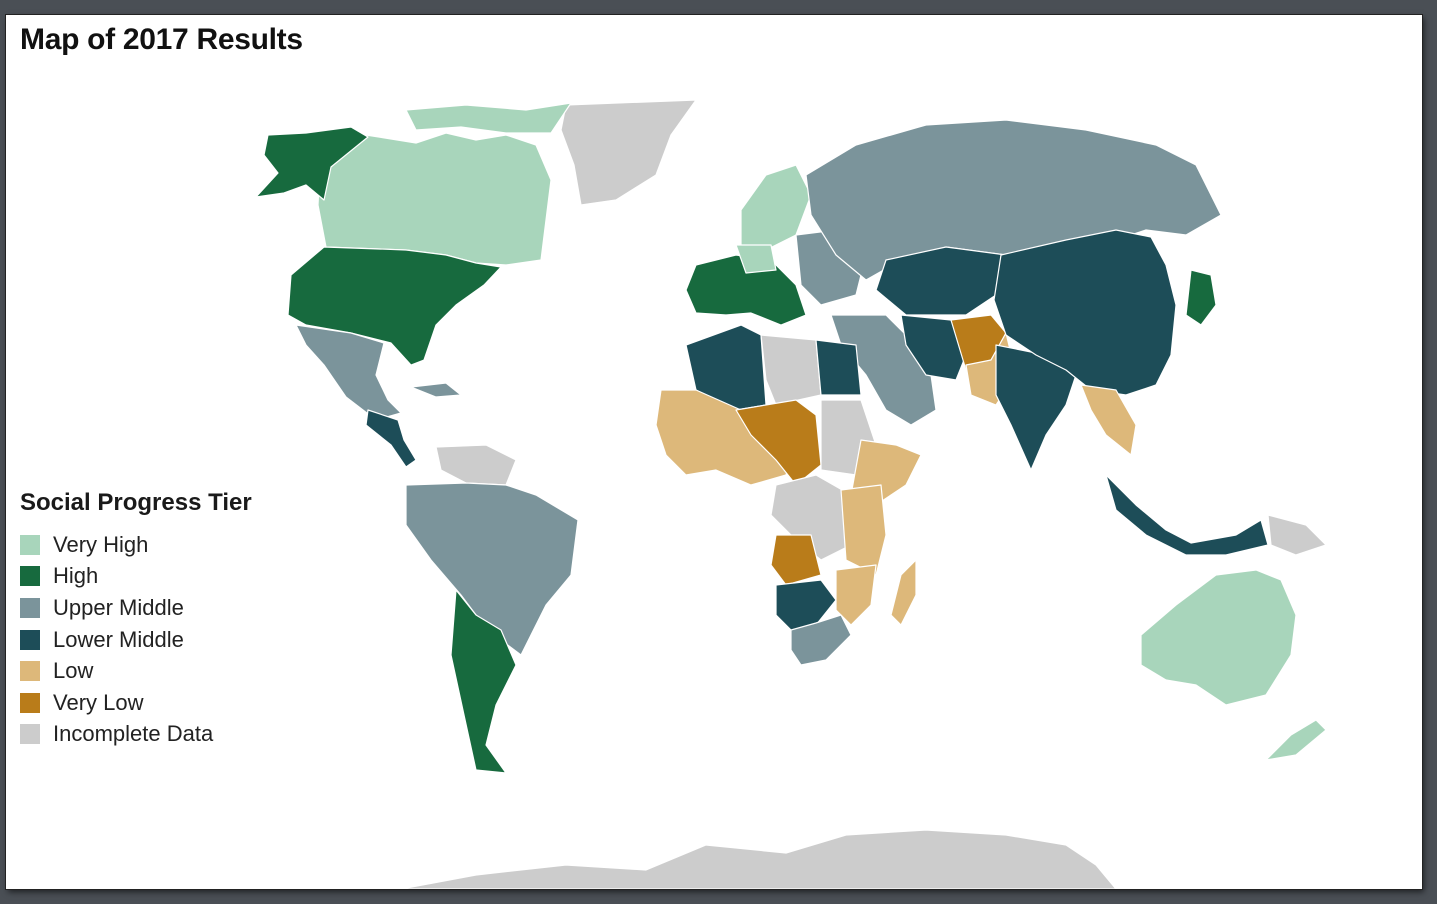  I want to click on legend-item-very-low: Very Low, so click(136, 703).